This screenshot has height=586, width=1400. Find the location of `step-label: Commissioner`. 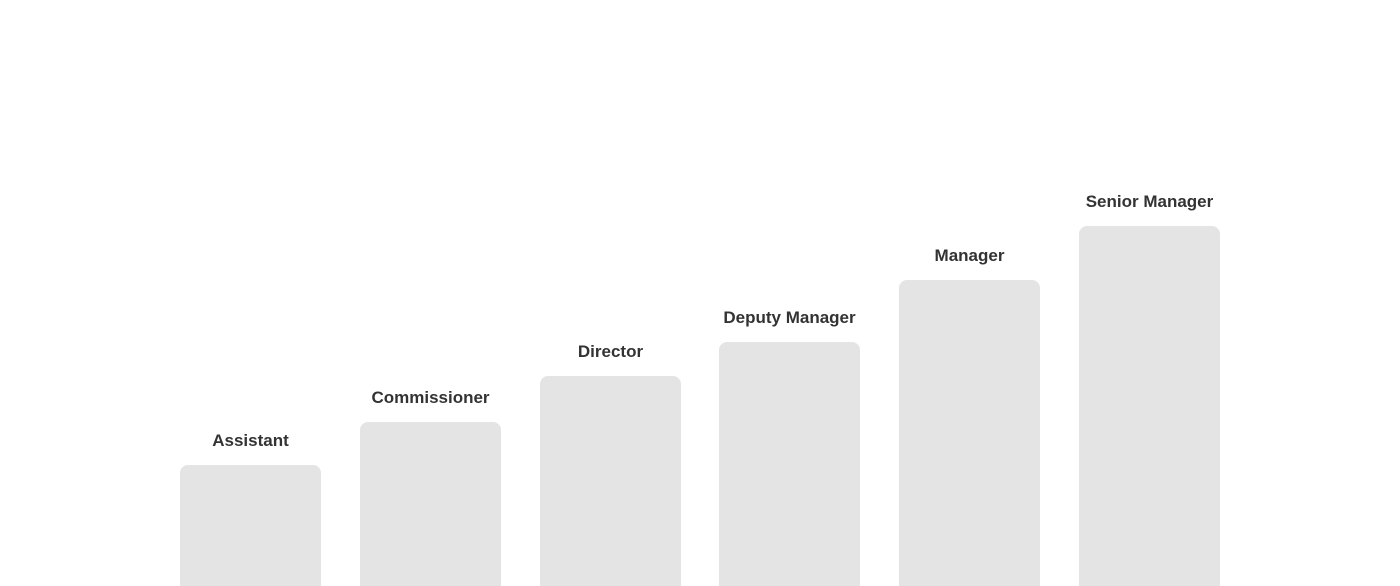

step-label: Commissioner is located at coordinates (430, 397).